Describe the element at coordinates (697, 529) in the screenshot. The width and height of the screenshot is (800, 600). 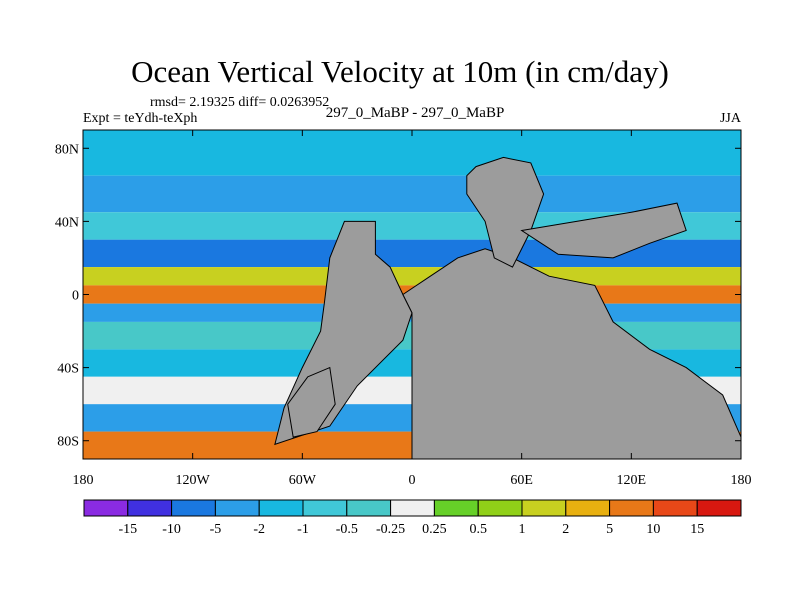
I see `colorbar-label: 15` at that location.